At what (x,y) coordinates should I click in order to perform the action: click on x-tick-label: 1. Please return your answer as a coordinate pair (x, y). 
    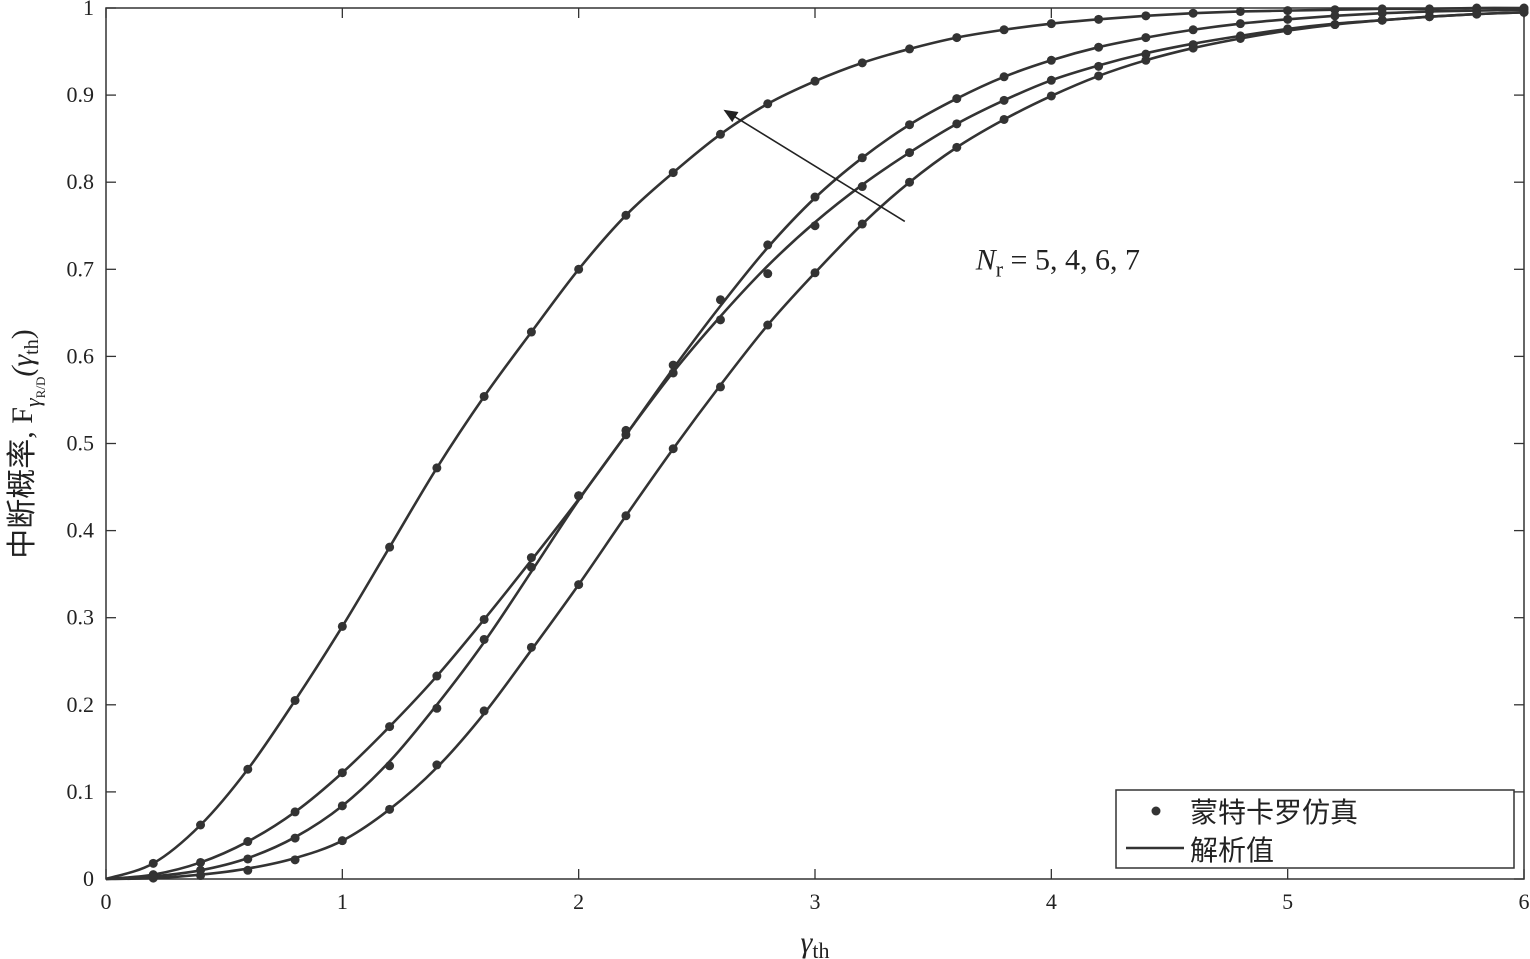
    Looking at the image, I should click on (342, 901).